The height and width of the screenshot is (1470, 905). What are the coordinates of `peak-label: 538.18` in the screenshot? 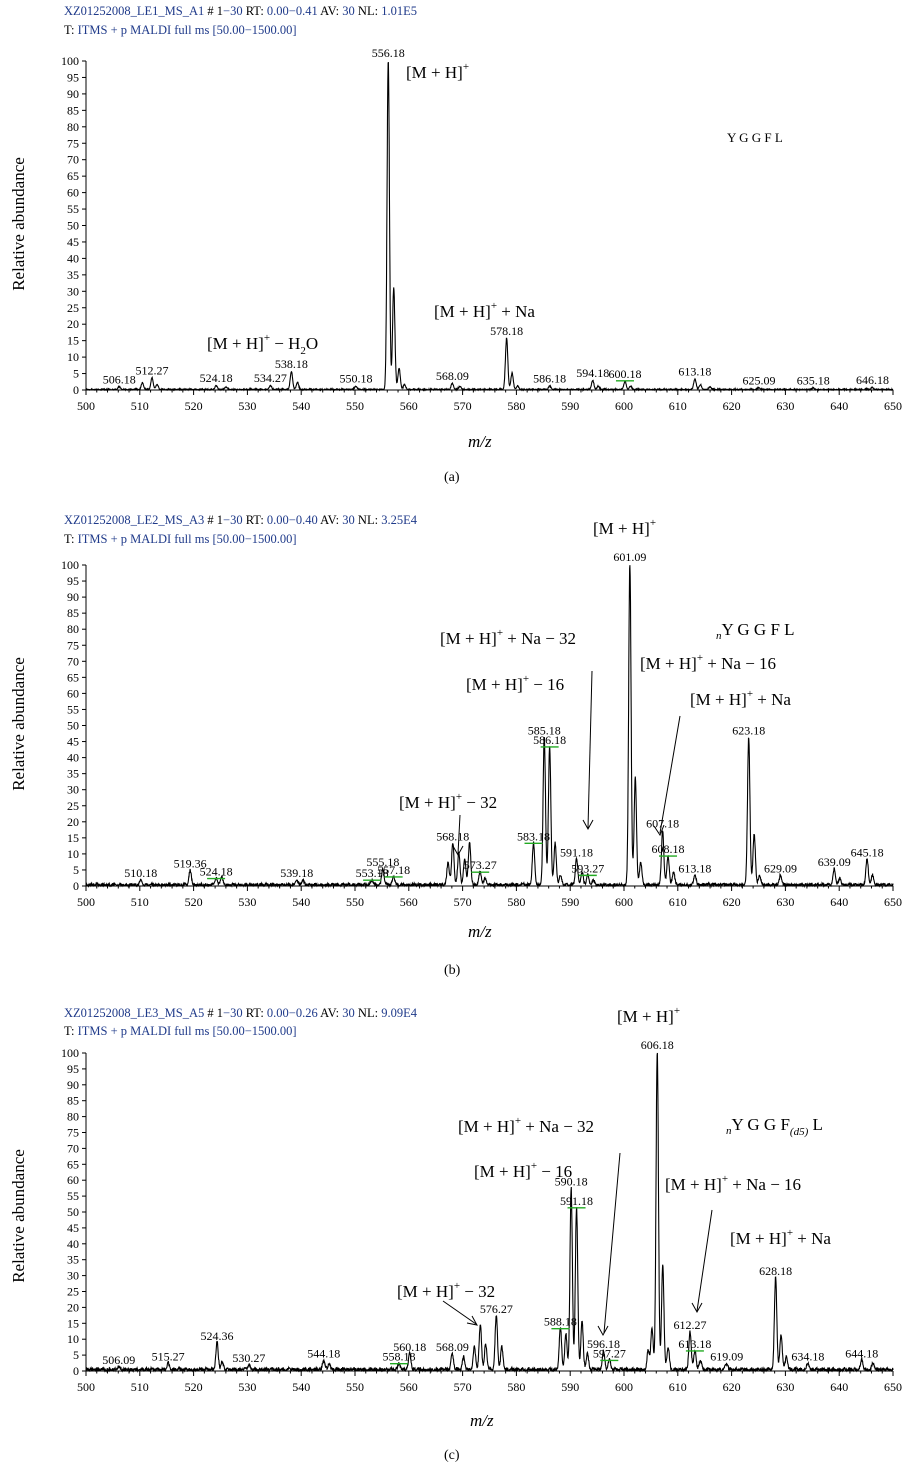 It's located at (291, 364).